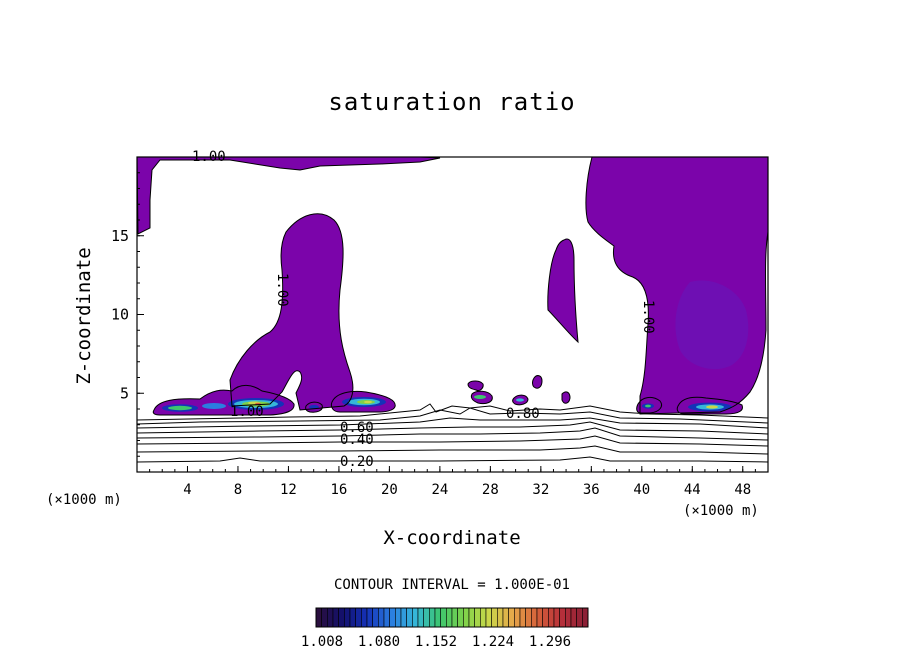 This screenshot has height=654, width=904. What do you see at coordinates (452, 102) in the screenshot?
I see `chart-title: saturation ratio` at bounding box center [452, 102].